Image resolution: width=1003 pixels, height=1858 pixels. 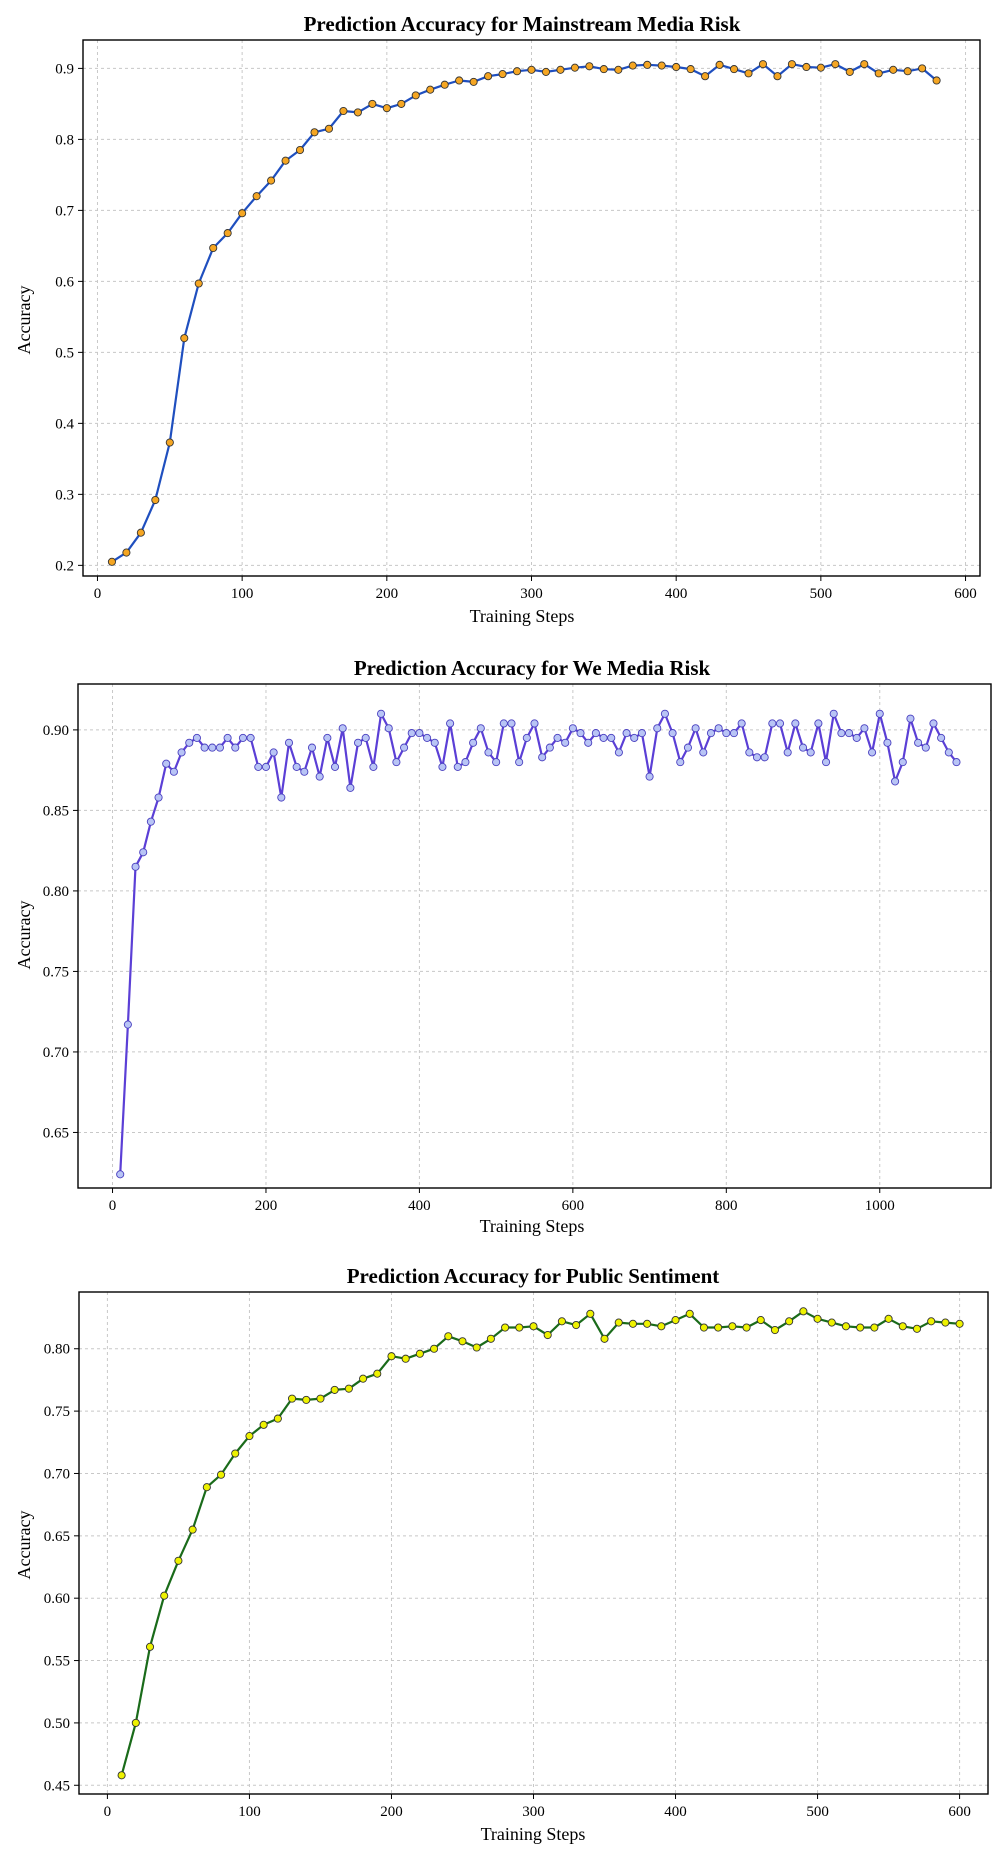 What do you see at coordinates (64, 353) in the screenshot?
I see `y-tick-label: 0.5` at bounding box center [64, 353].